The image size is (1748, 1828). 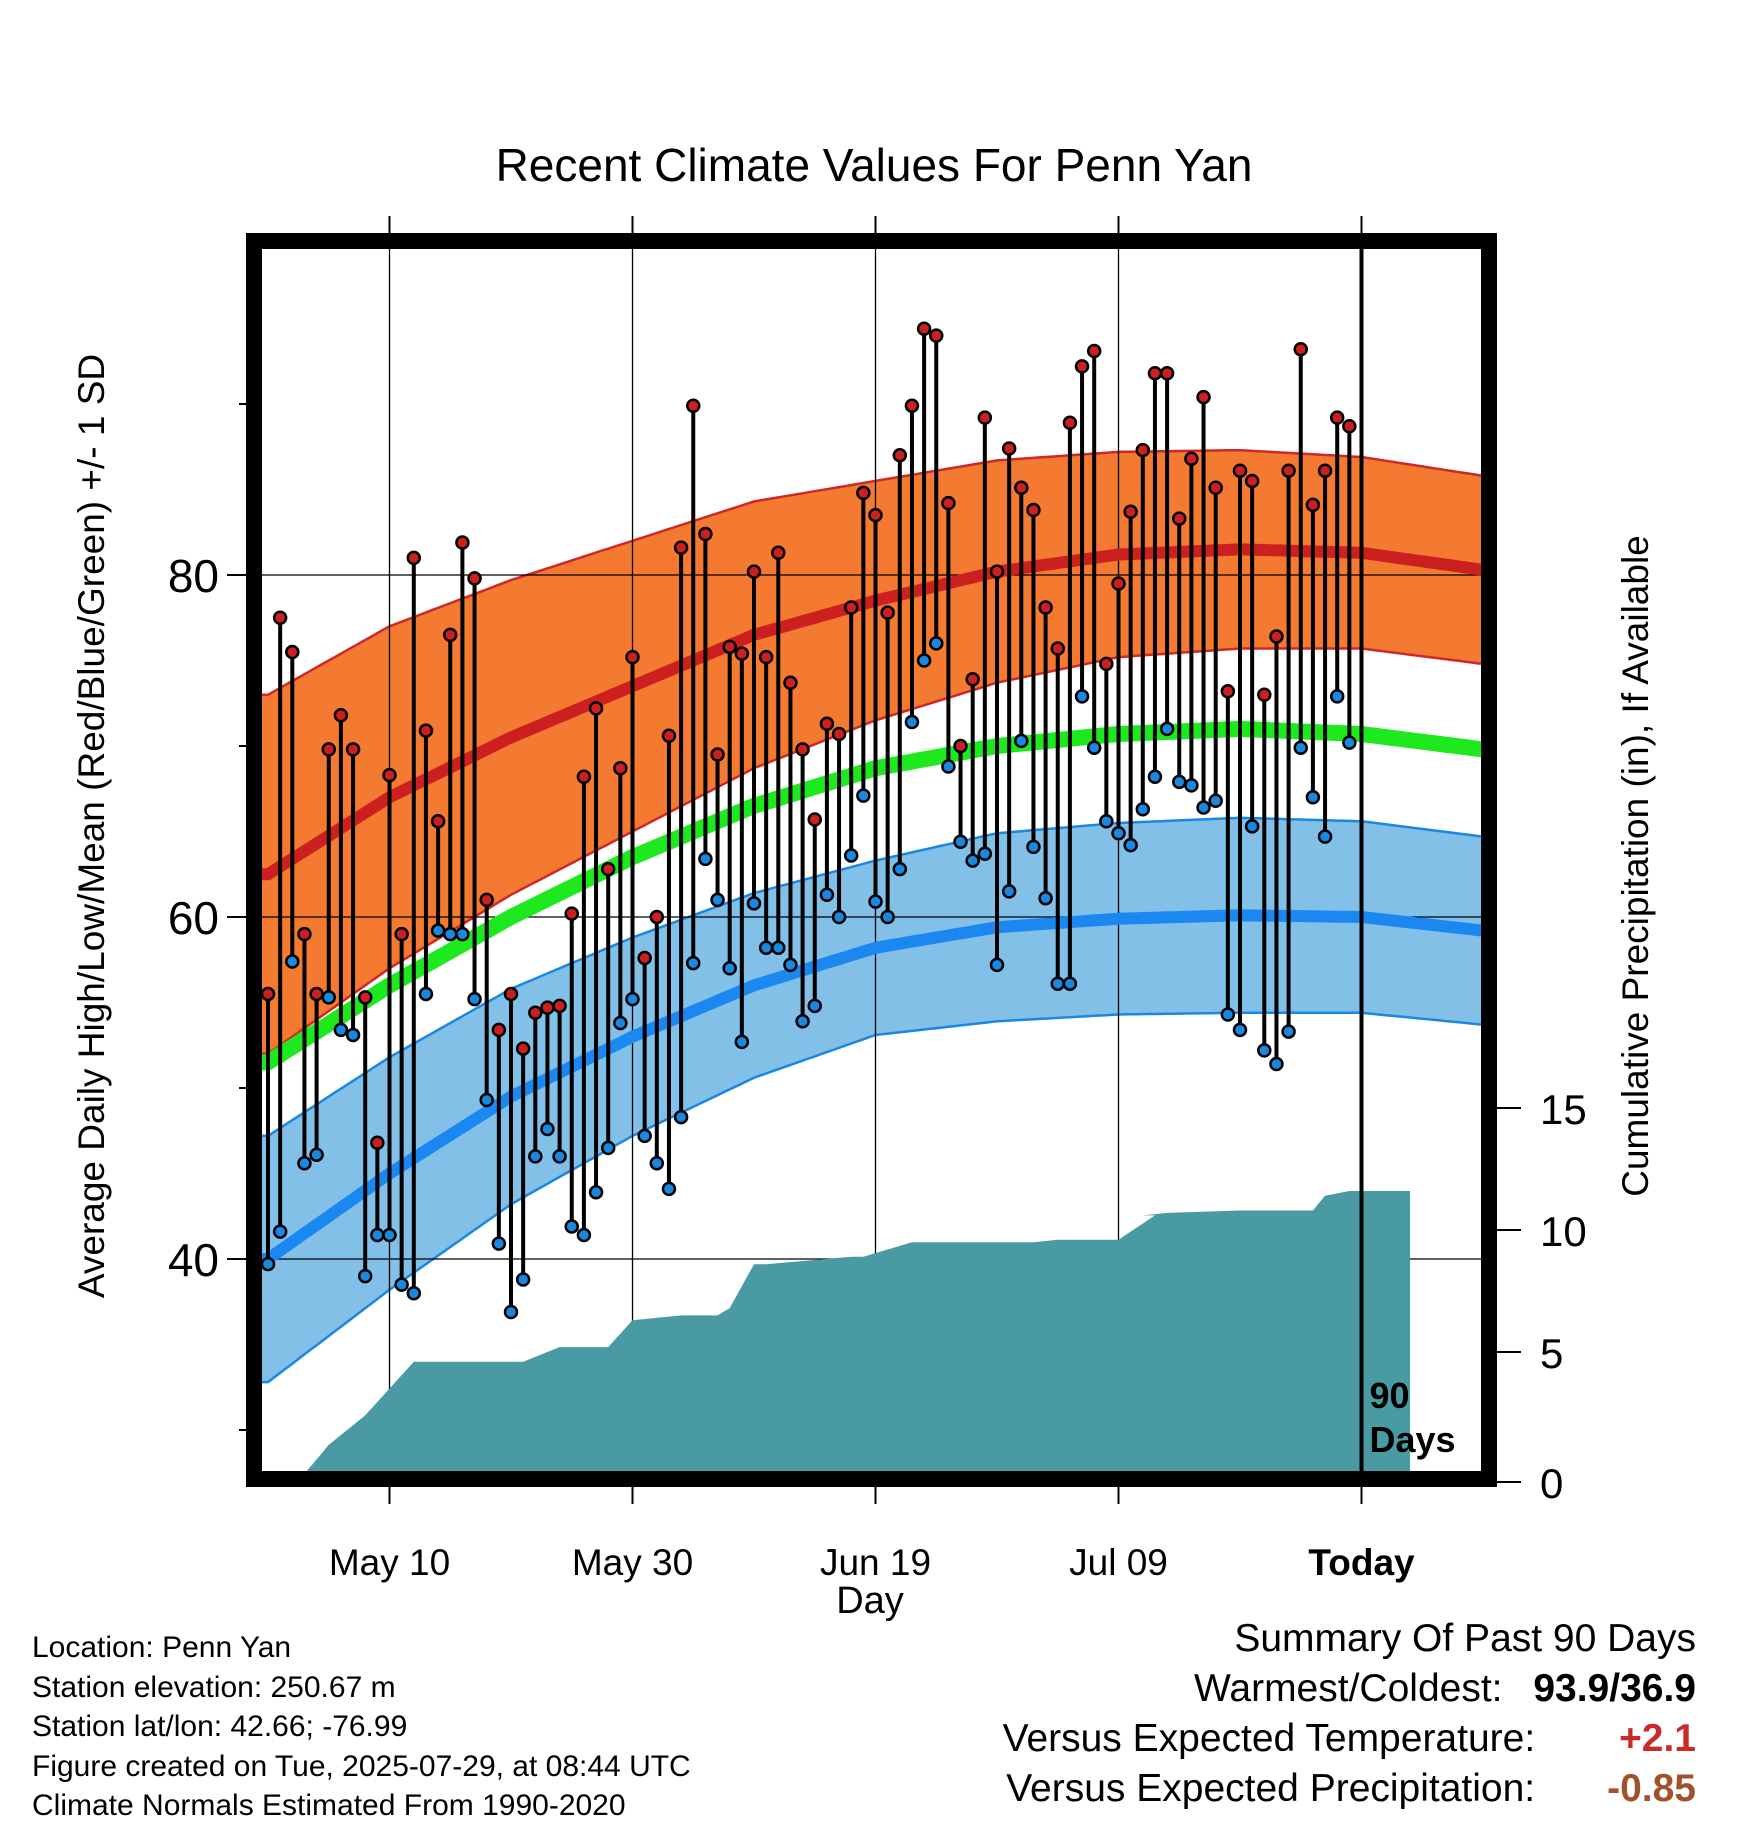 I want to click on temp-label: Versus Expected Temperature:, so click(x=1269, y=1738).